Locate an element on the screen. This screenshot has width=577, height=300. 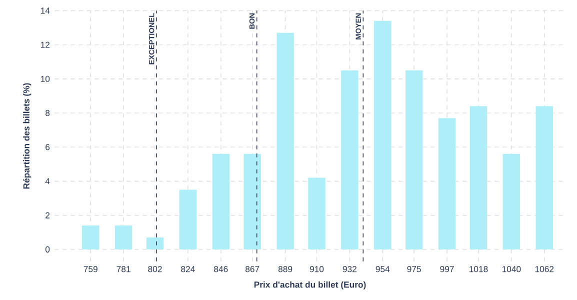
y-tick-label: 2 is located at coordinates (48, 215).